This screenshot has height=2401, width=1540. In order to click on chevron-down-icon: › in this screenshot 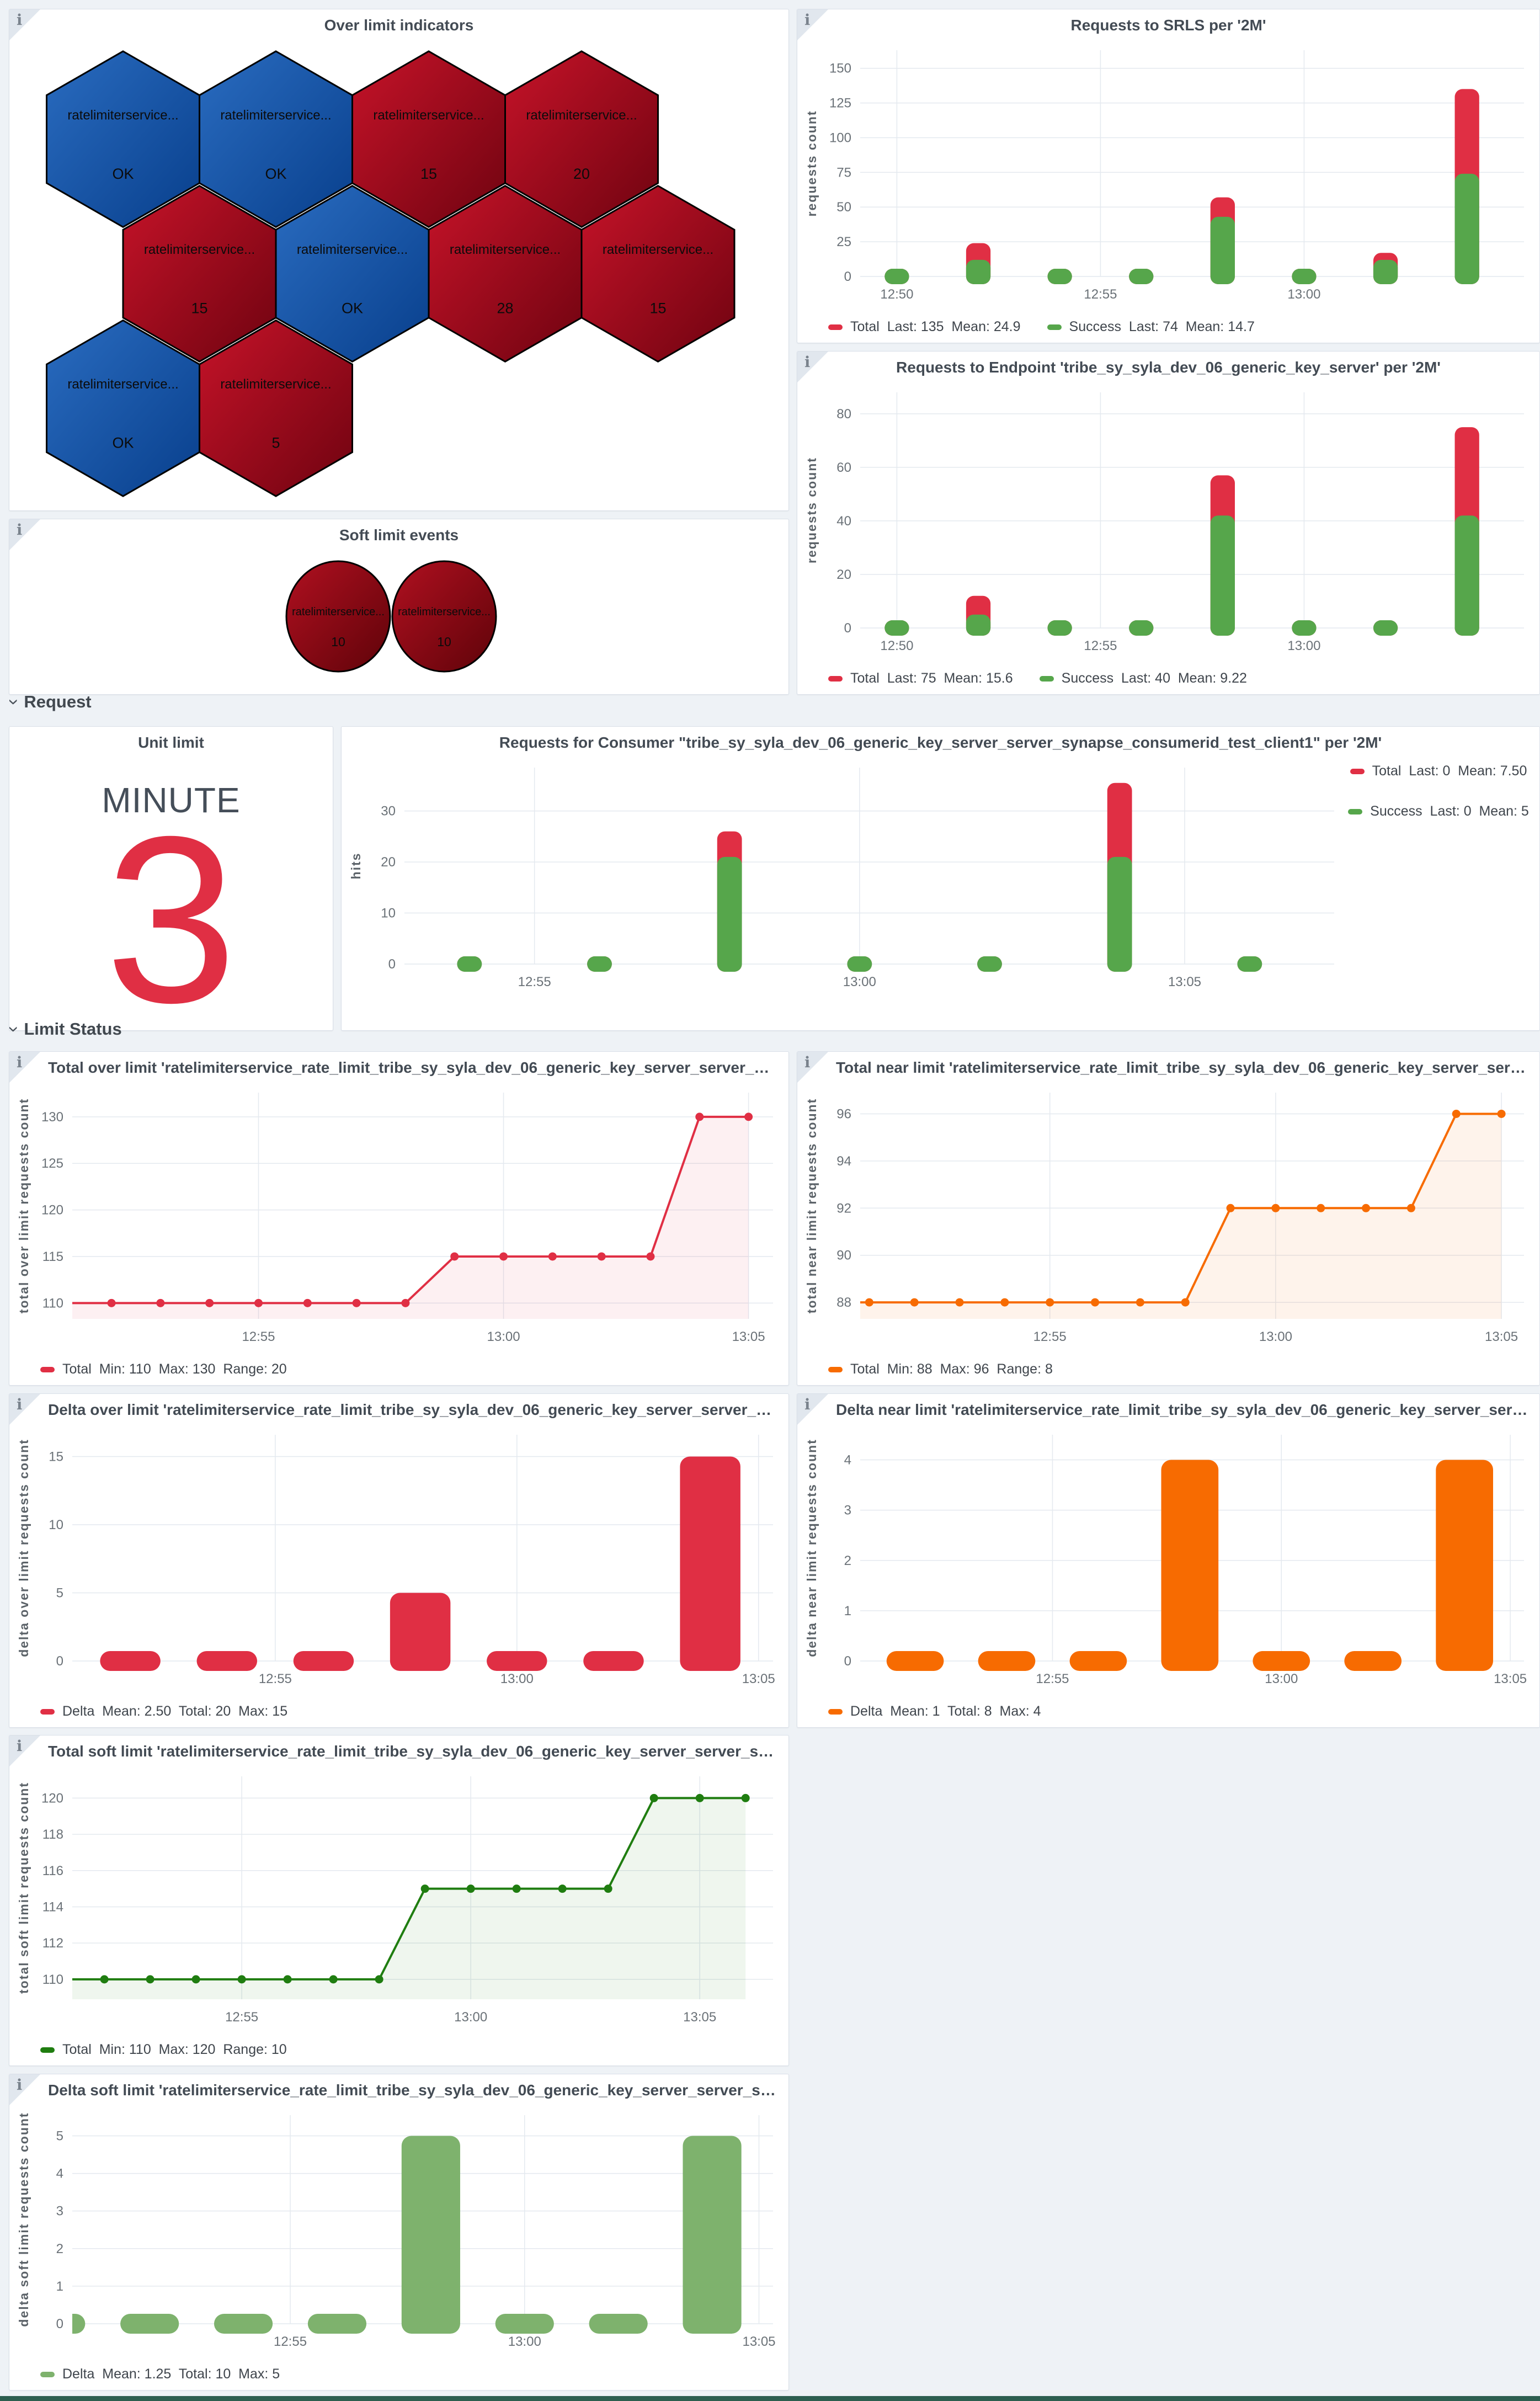, I will do `click(14, 702)`.